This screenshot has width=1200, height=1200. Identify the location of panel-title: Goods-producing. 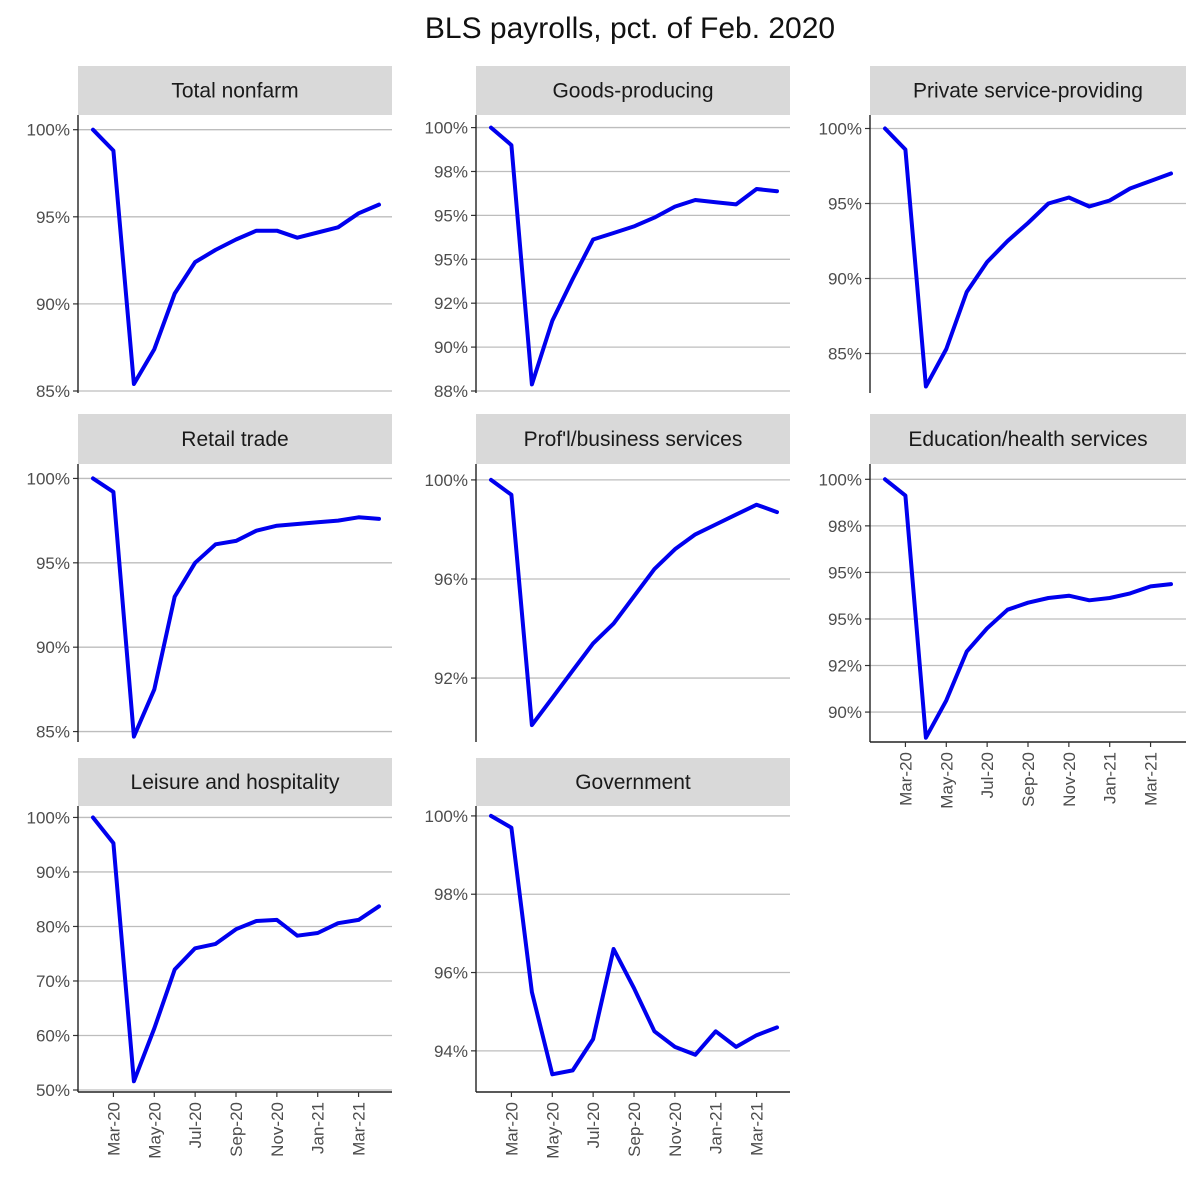
(632, 91).